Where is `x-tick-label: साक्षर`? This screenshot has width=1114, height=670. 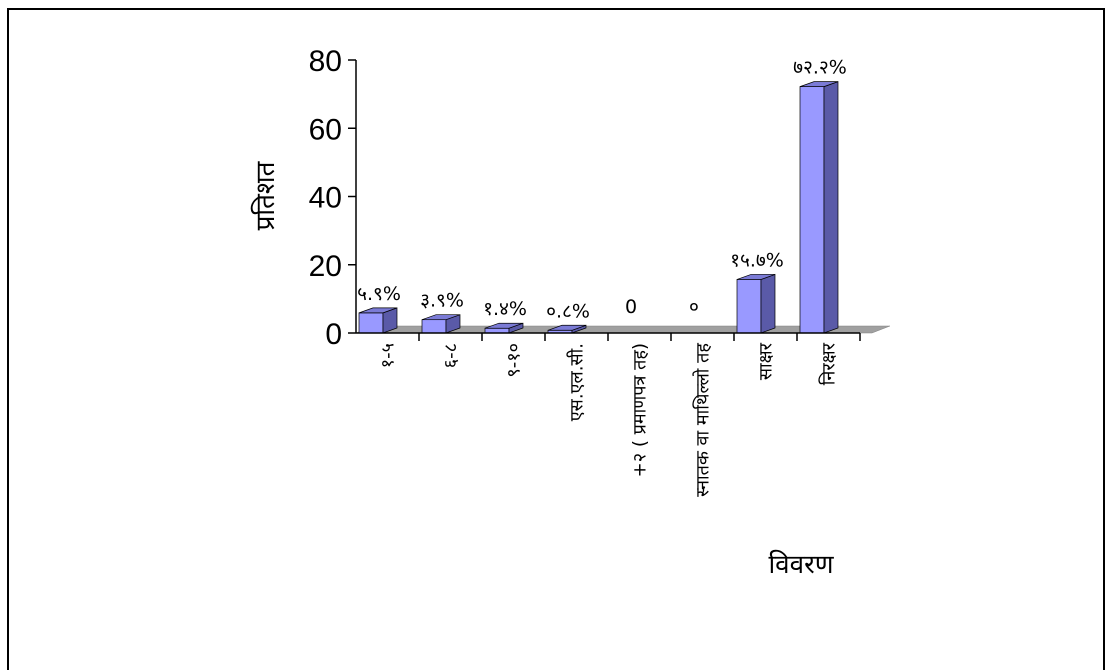 x-tick-label: साक्षर is located at coordinates (766, 361).